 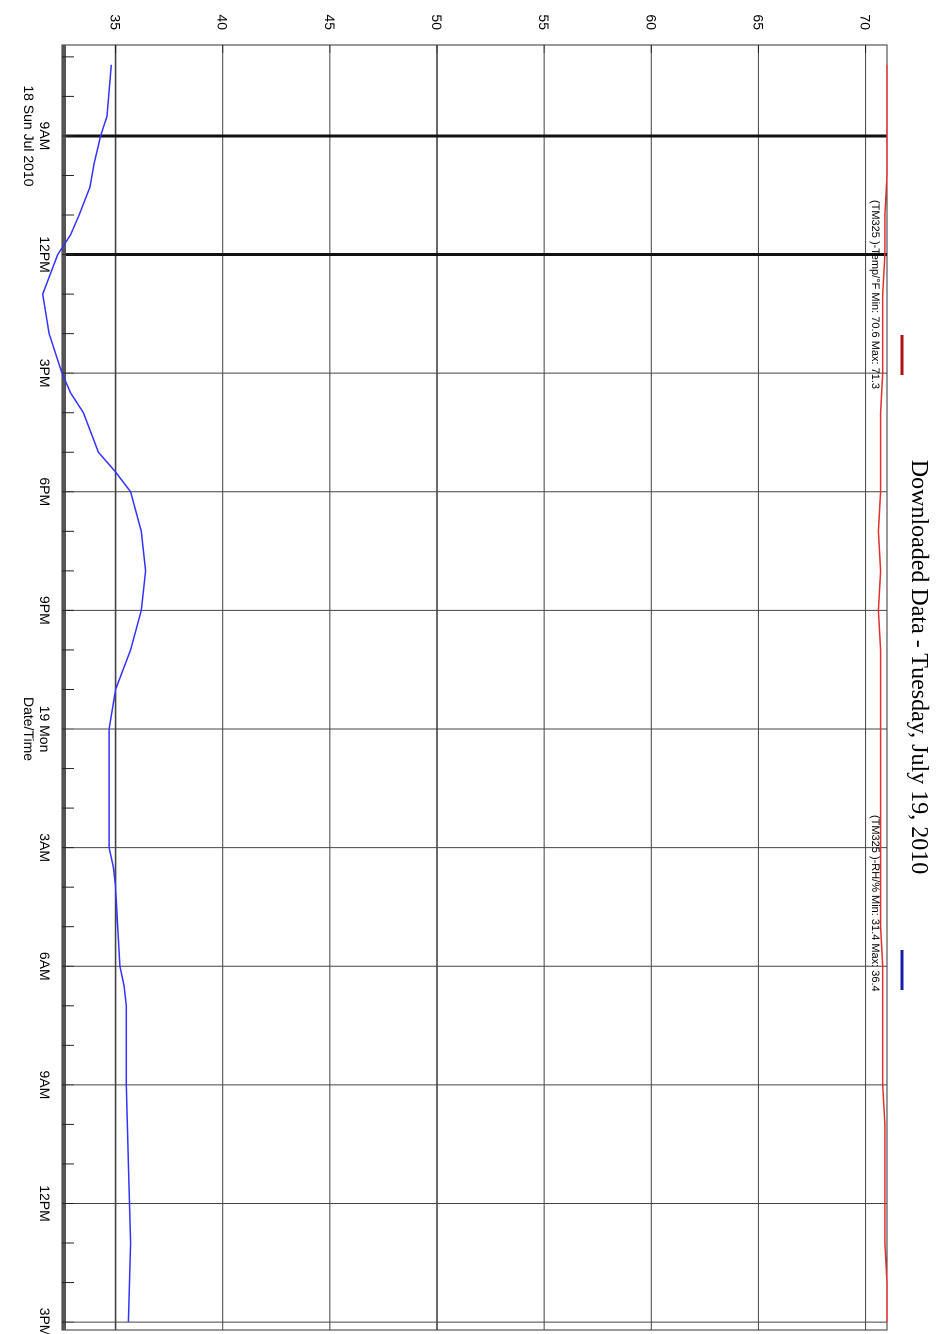 I want to click on y-tick-label: 50, so click(x=437, y=22).